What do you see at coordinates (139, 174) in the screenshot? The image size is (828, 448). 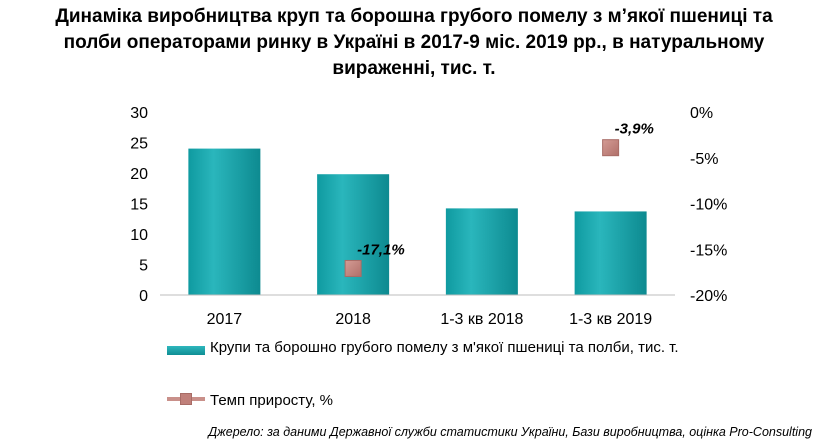 I see `y-left-tick-label: 20` at bounding box center [139, 174].